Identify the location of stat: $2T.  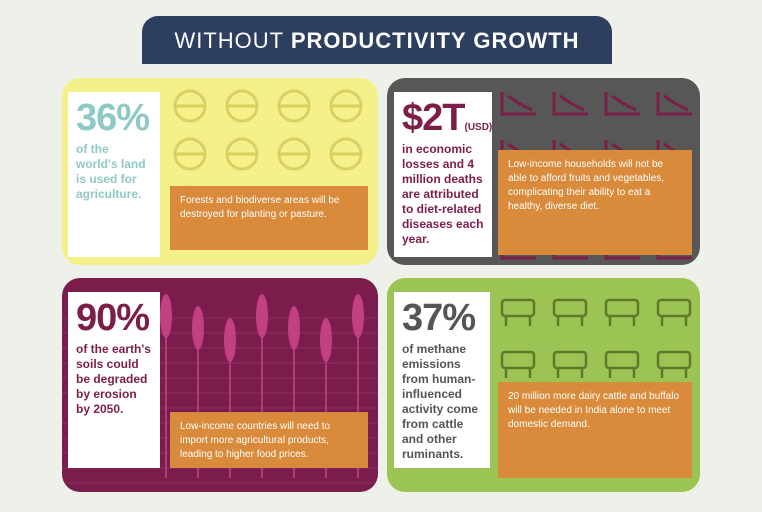
(433, 118).